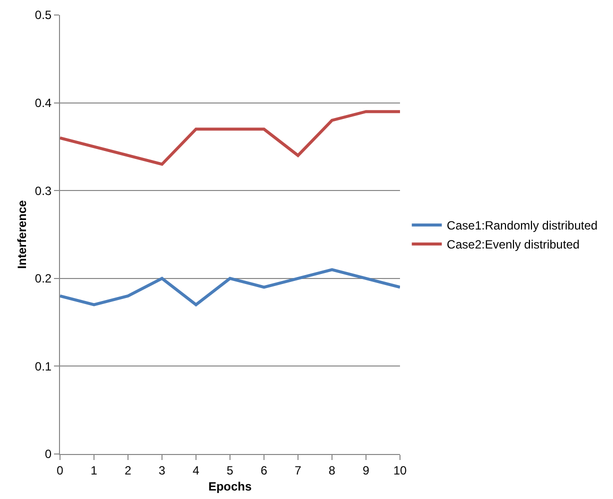 The image size is (613, 499). What do you see at coordinates (513, 245) in the screenshot?
I see `legend-label: Case2:Evenly distributed` at bounding box center [513, 245].